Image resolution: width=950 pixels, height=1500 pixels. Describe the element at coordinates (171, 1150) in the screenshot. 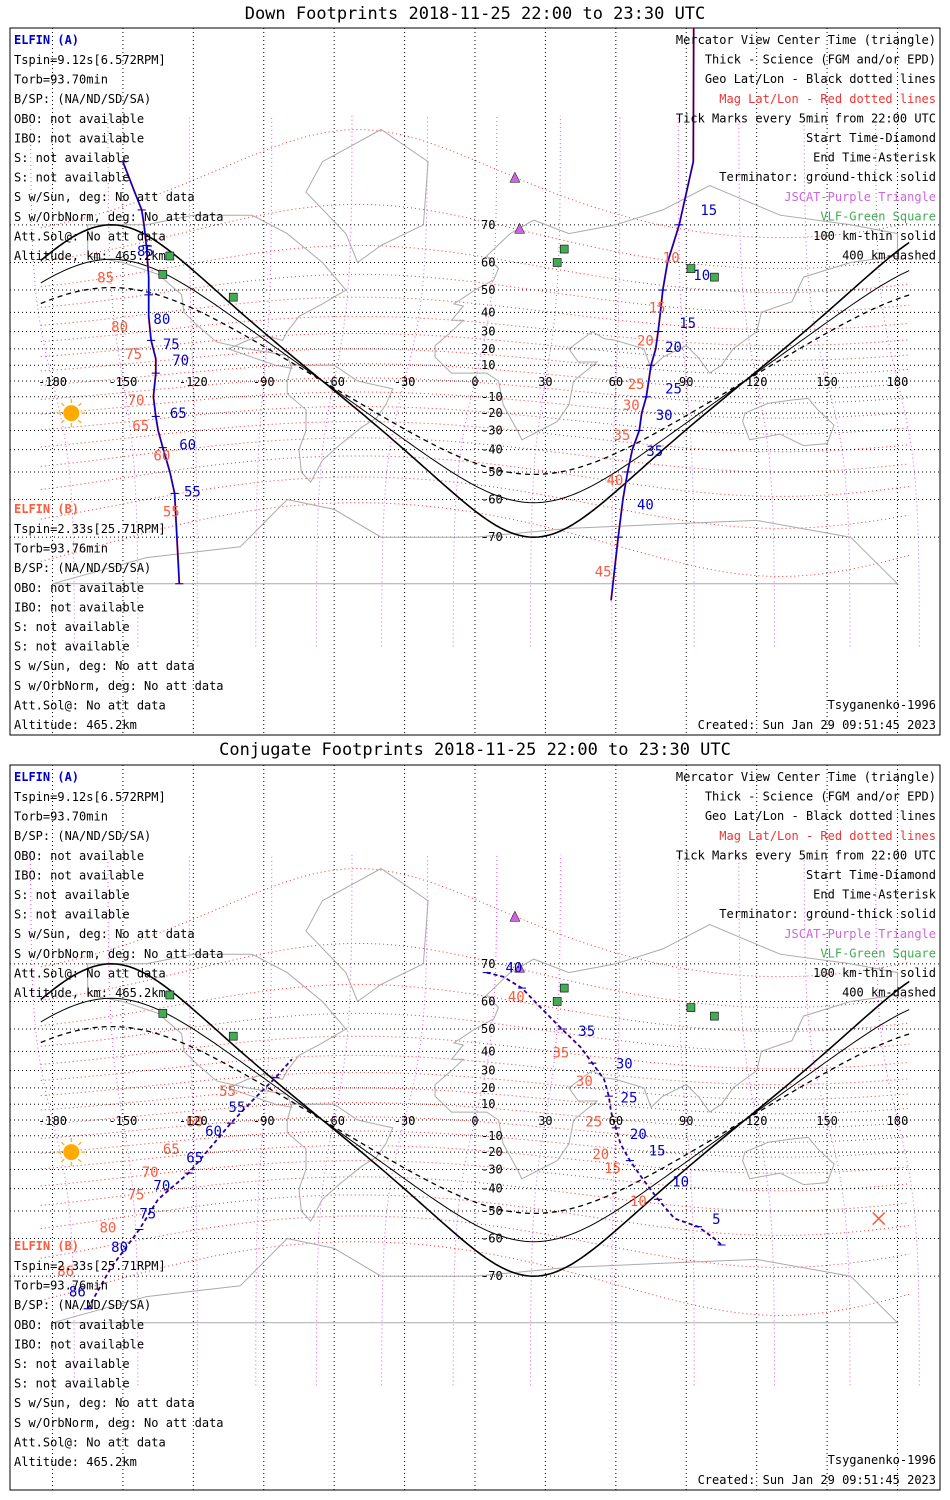

I see `elfin-b-time-label: 65` at that location.